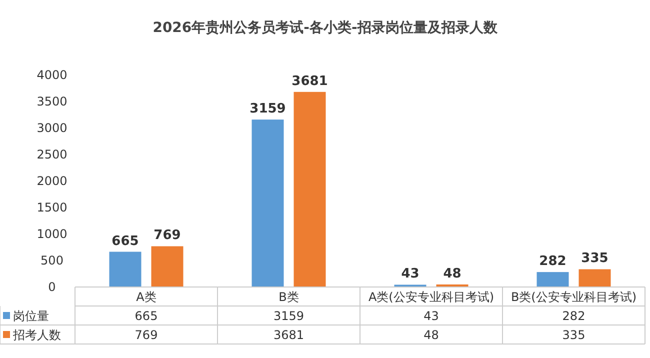 The image size is (650, 358). What do you see at coordinates (52, 181) in the screenshot?
I see `y-tick-label: 2000` at bounding box center [52, 181].